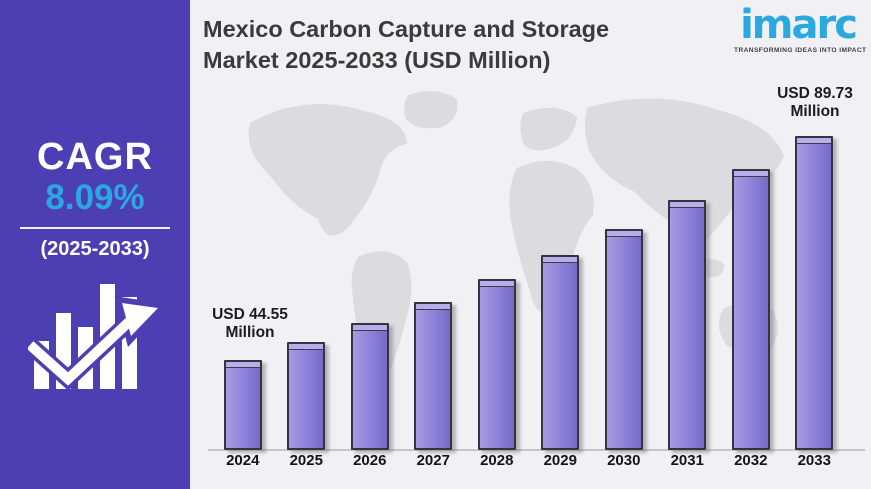 Image resolution: width=871 pixels, height=489 pixels. I want to click on value-label-2033: USD 89.73 Million, so click(815, 103).